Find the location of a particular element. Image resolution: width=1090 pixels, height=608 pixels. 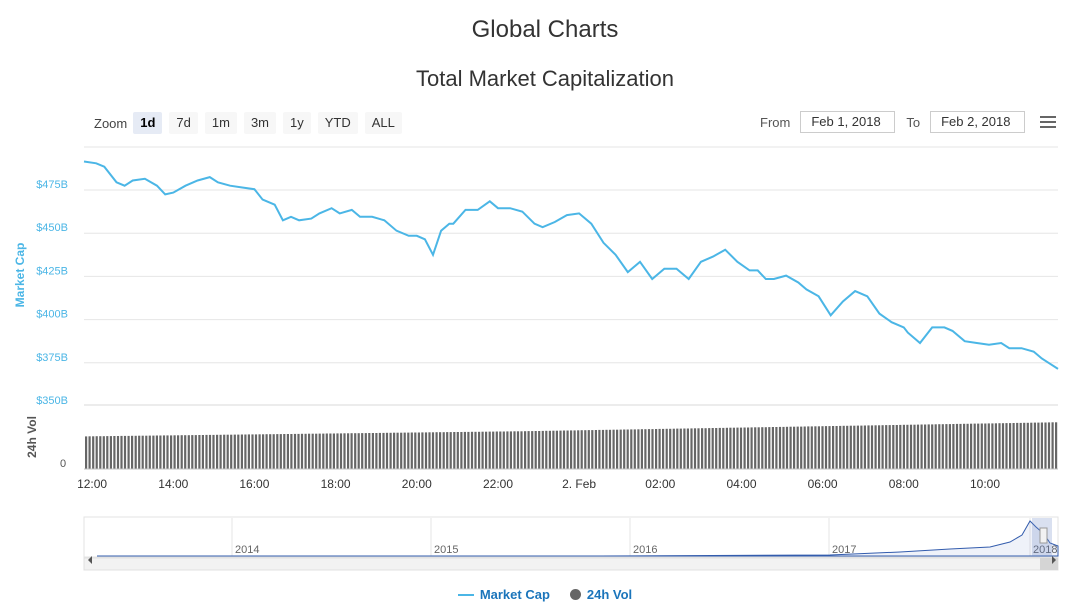

from-date-input: Feb 1, 2018 is located at coordinates (848, 122).